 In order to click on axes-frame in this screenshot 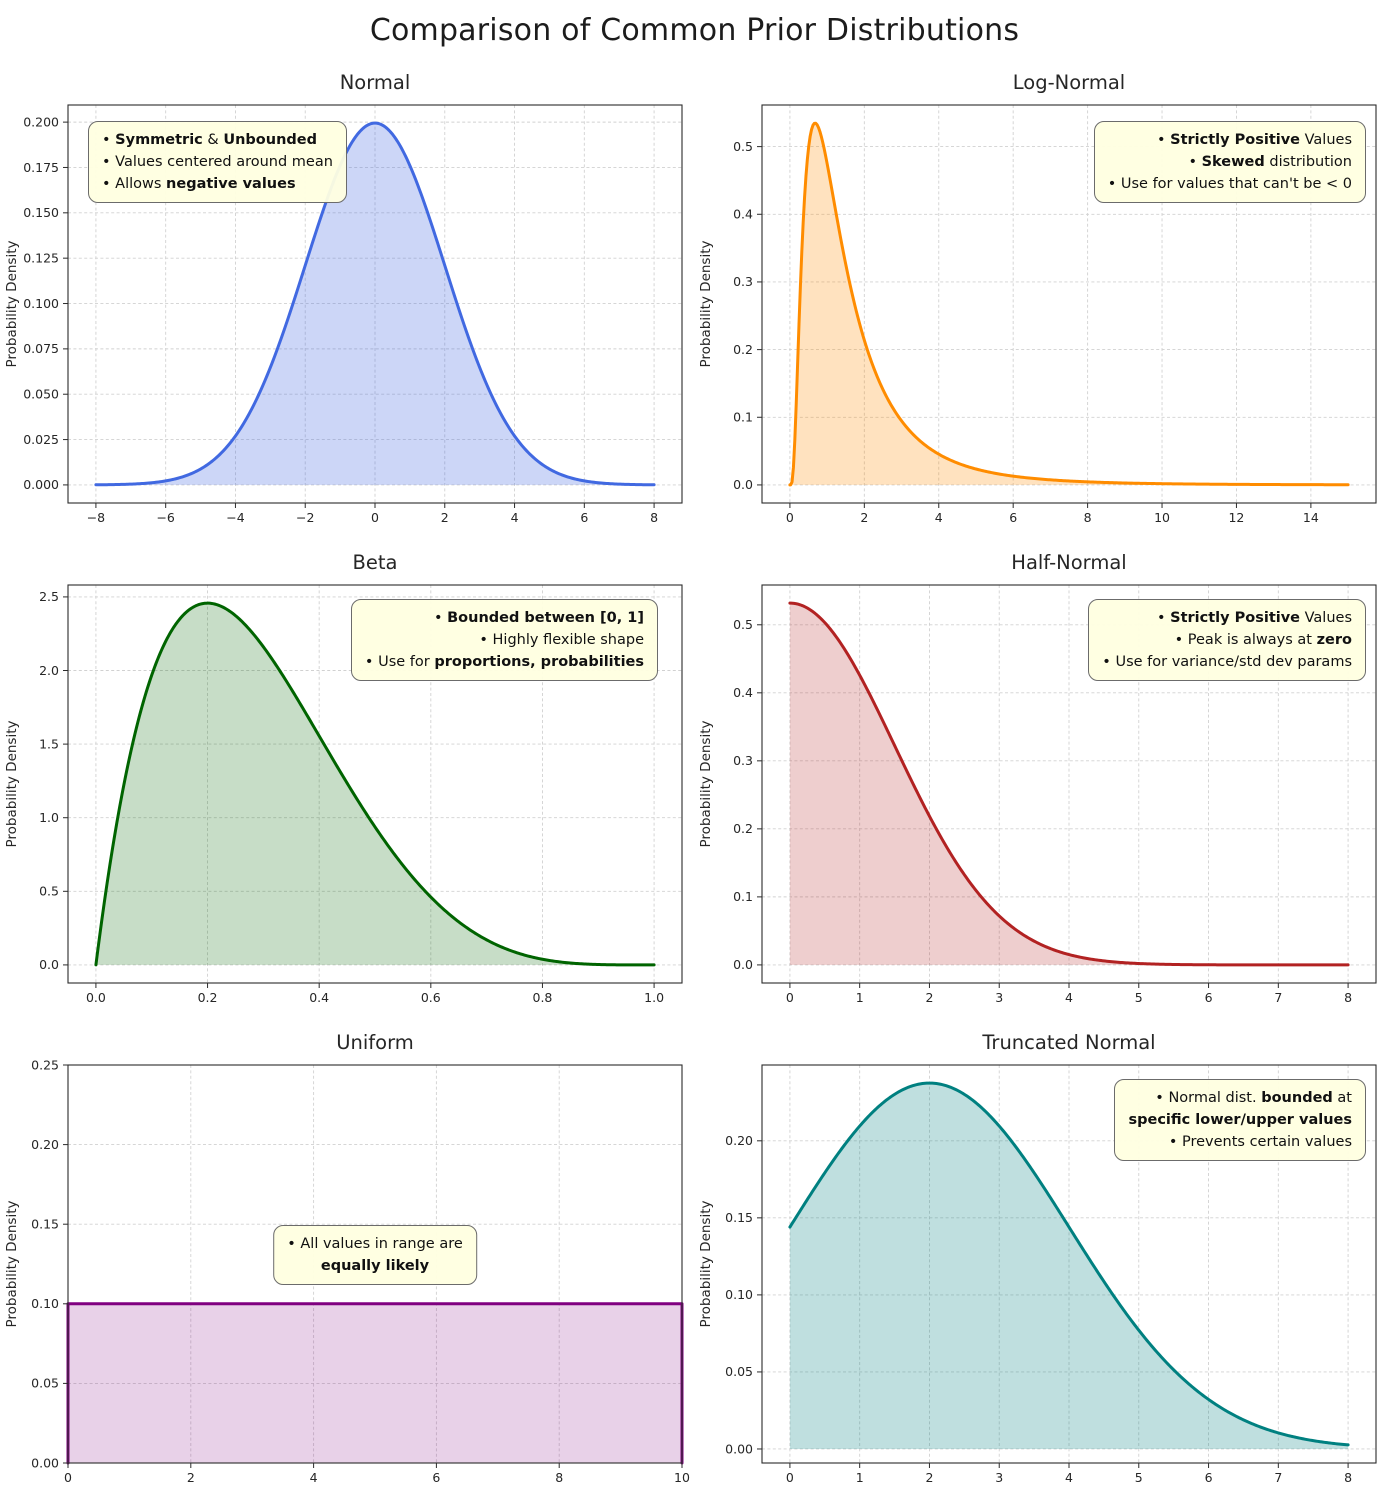, I will do `click(1069, 304)`.